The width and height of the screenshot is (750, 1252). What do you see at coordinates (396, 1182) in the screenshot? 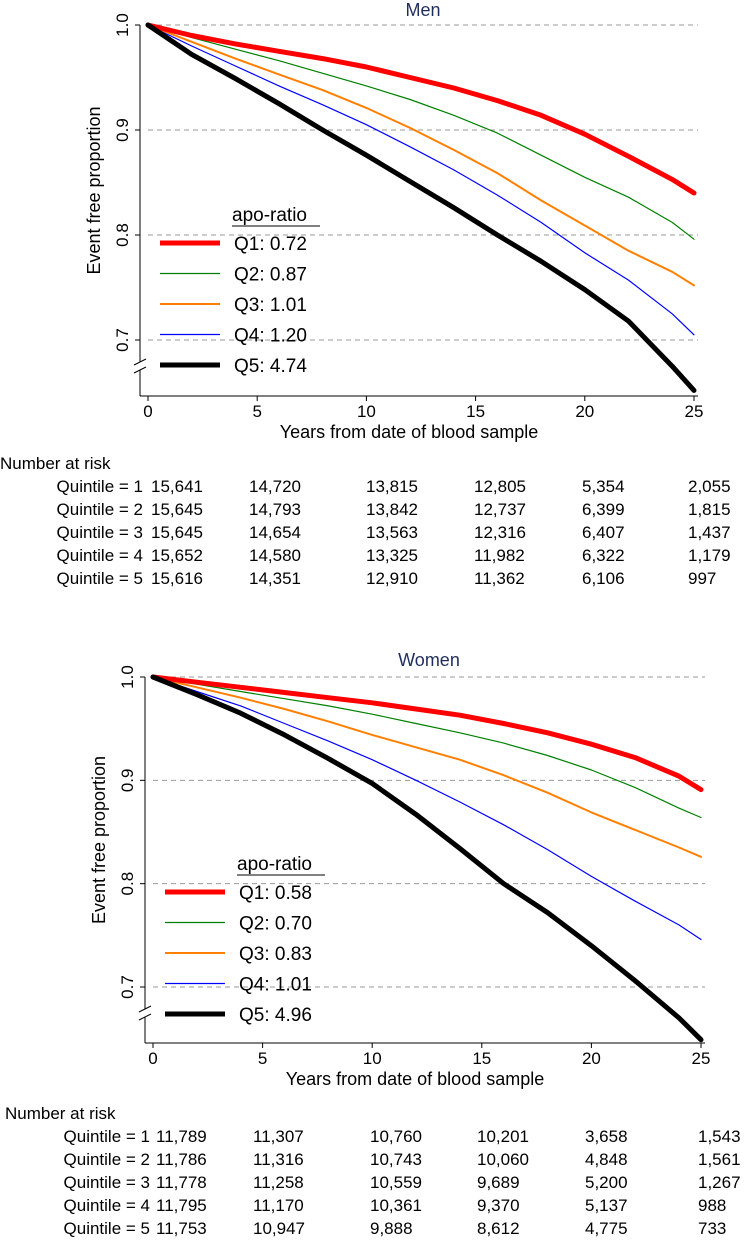
I see `risk-cell: 10,559` at bounding box center [396, 1182].